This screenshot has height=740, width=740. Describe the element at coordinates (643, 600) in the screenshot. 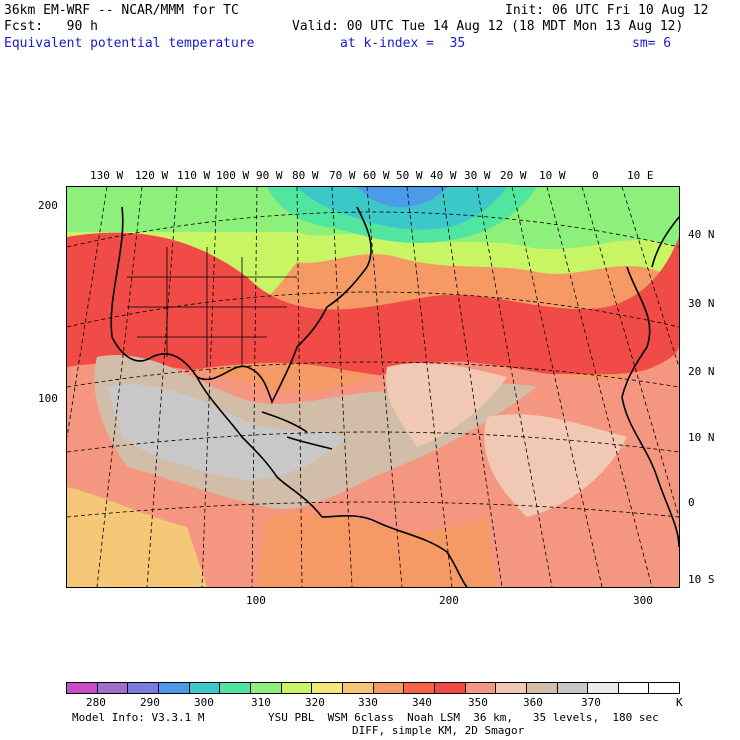

I see `grid-x-label: 300` at that location.